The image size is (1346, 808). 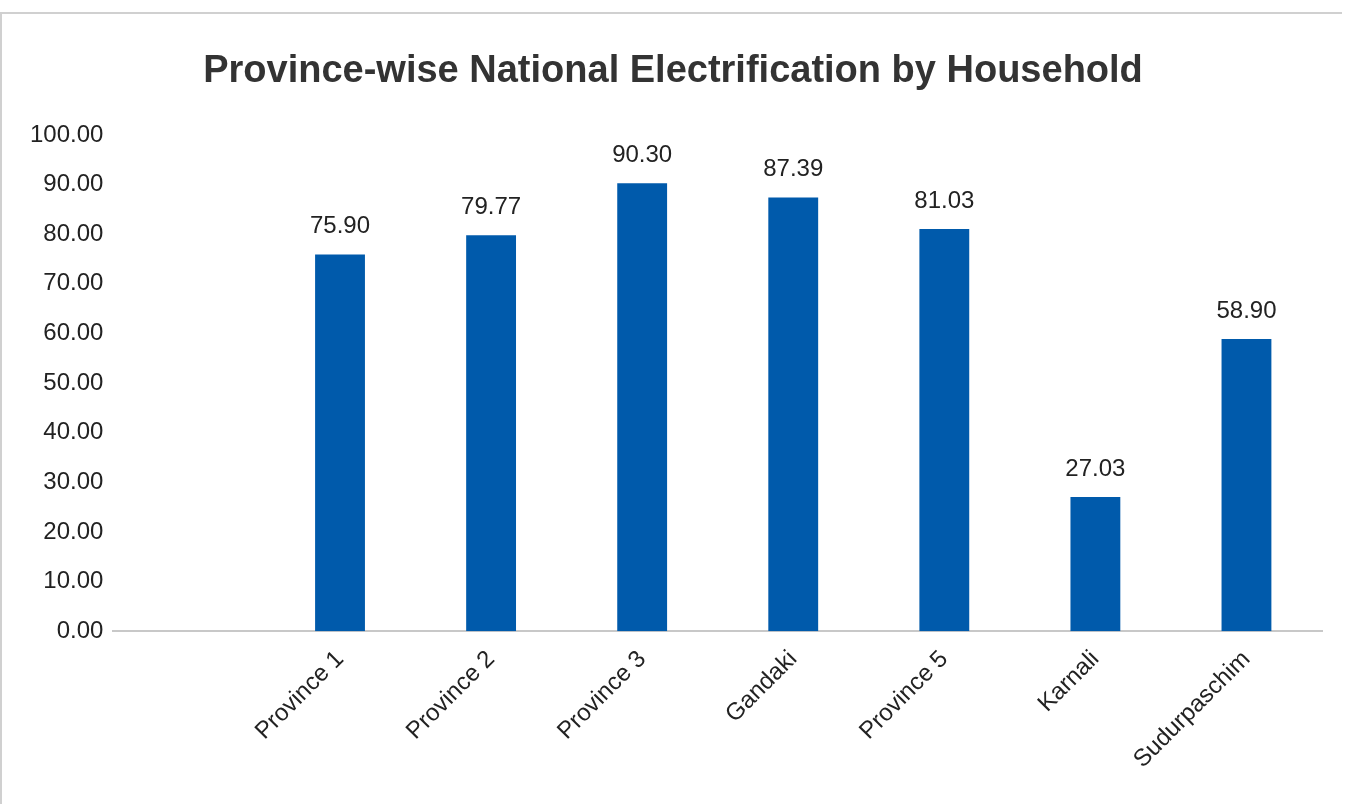 I want to click on data-label: 90.30, so click(x=642, y=153).